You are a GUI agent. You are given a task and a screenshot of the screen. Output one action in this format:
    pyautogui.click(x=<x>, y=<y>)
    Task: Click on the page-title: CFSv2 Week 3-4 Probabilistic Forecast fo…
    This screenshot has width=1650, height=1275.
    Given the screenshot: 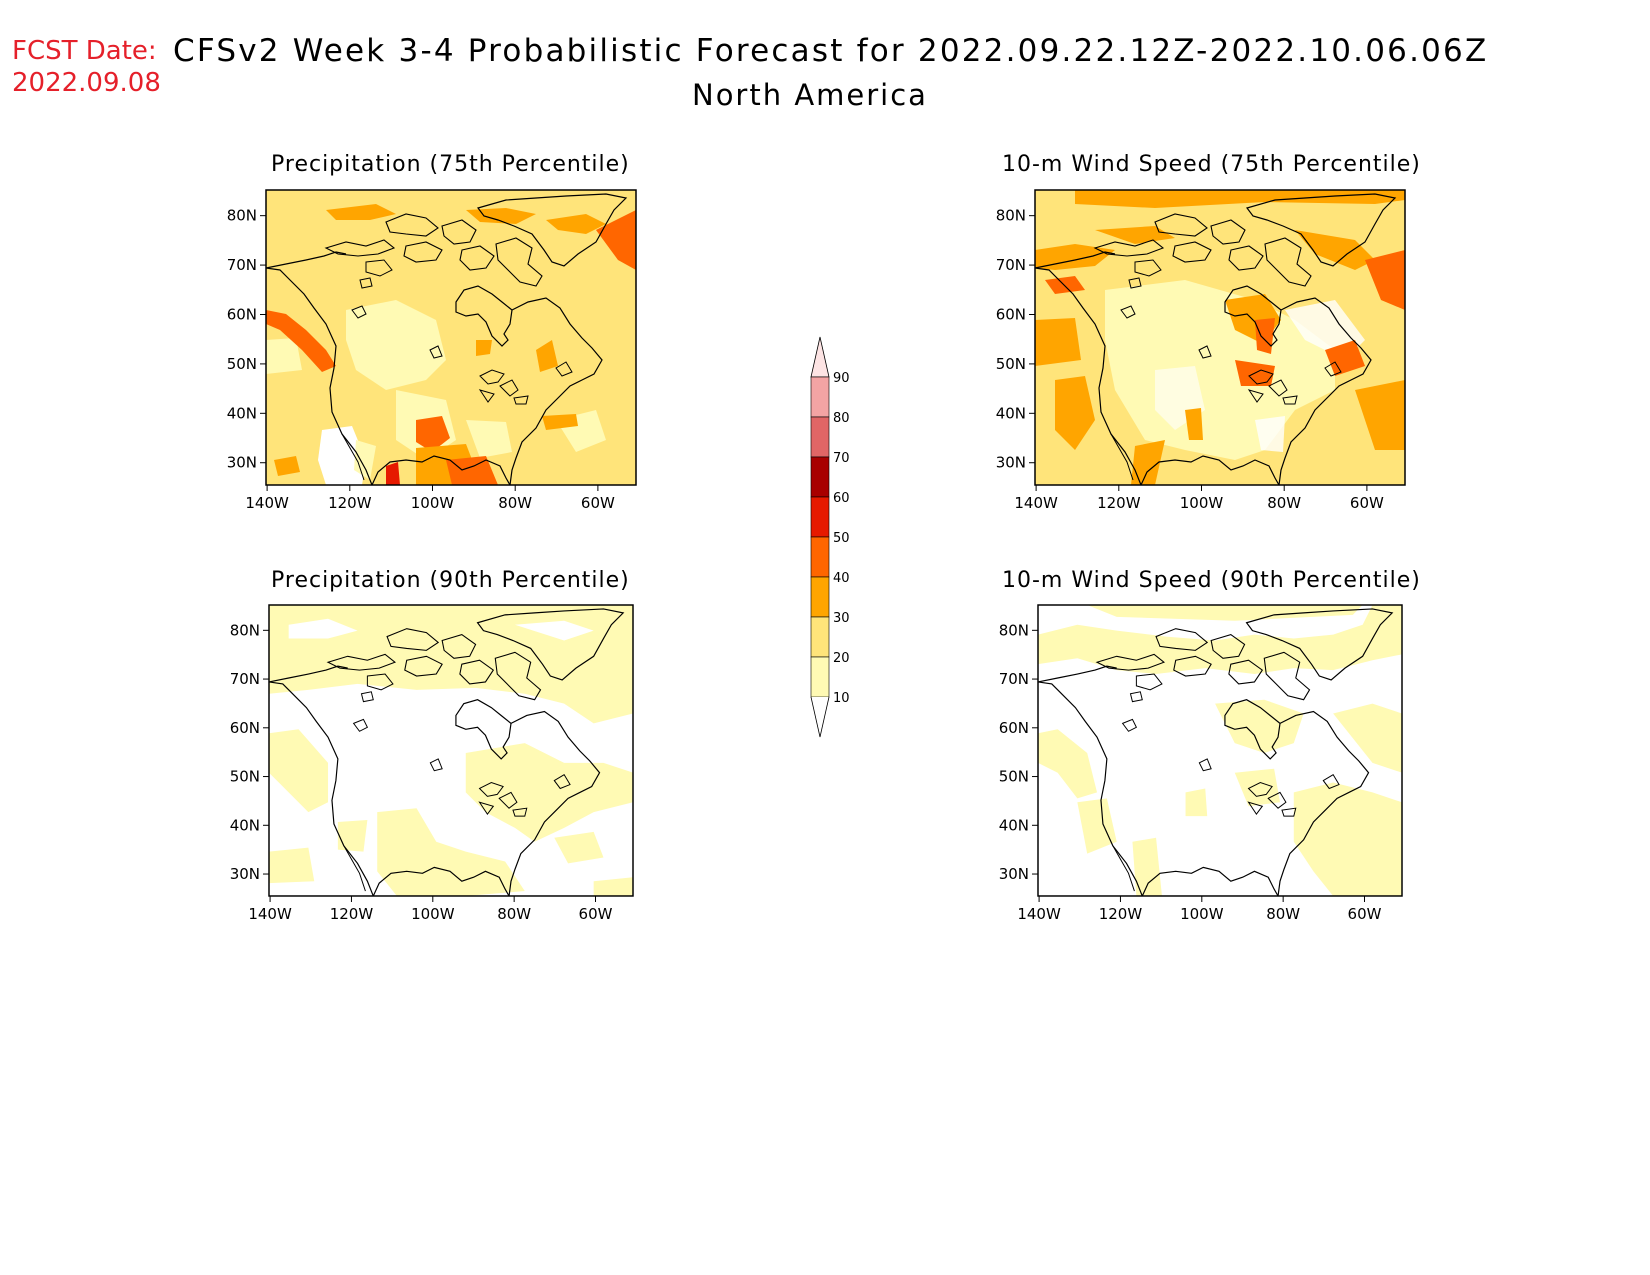 What is the action you would take?
    pyautogui.click(x=831, y=51)
    